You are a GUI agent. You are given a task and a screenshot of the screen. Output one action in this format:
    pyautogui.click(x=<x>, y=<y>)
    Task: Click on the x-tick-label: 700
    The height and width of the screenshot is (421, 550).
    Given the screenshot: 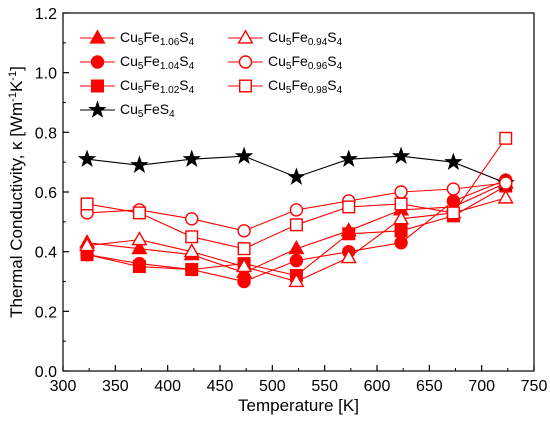 What is the action you would take?
    pyautogui.click(x=481, y=386)
    